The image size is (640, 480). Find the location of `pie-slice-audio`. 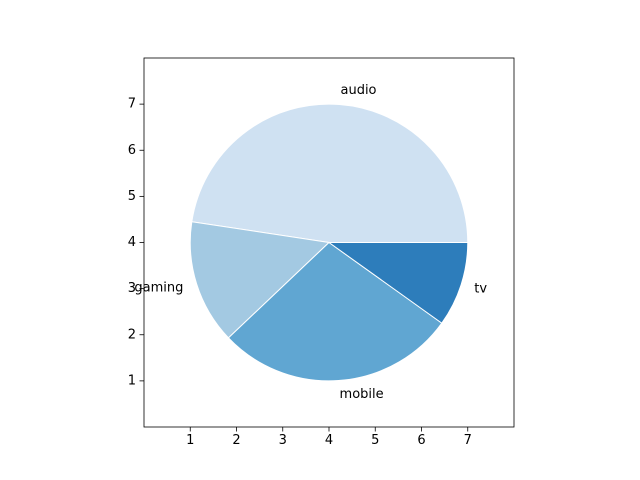

pie-slice-audio is located at coordinates (330, 173).